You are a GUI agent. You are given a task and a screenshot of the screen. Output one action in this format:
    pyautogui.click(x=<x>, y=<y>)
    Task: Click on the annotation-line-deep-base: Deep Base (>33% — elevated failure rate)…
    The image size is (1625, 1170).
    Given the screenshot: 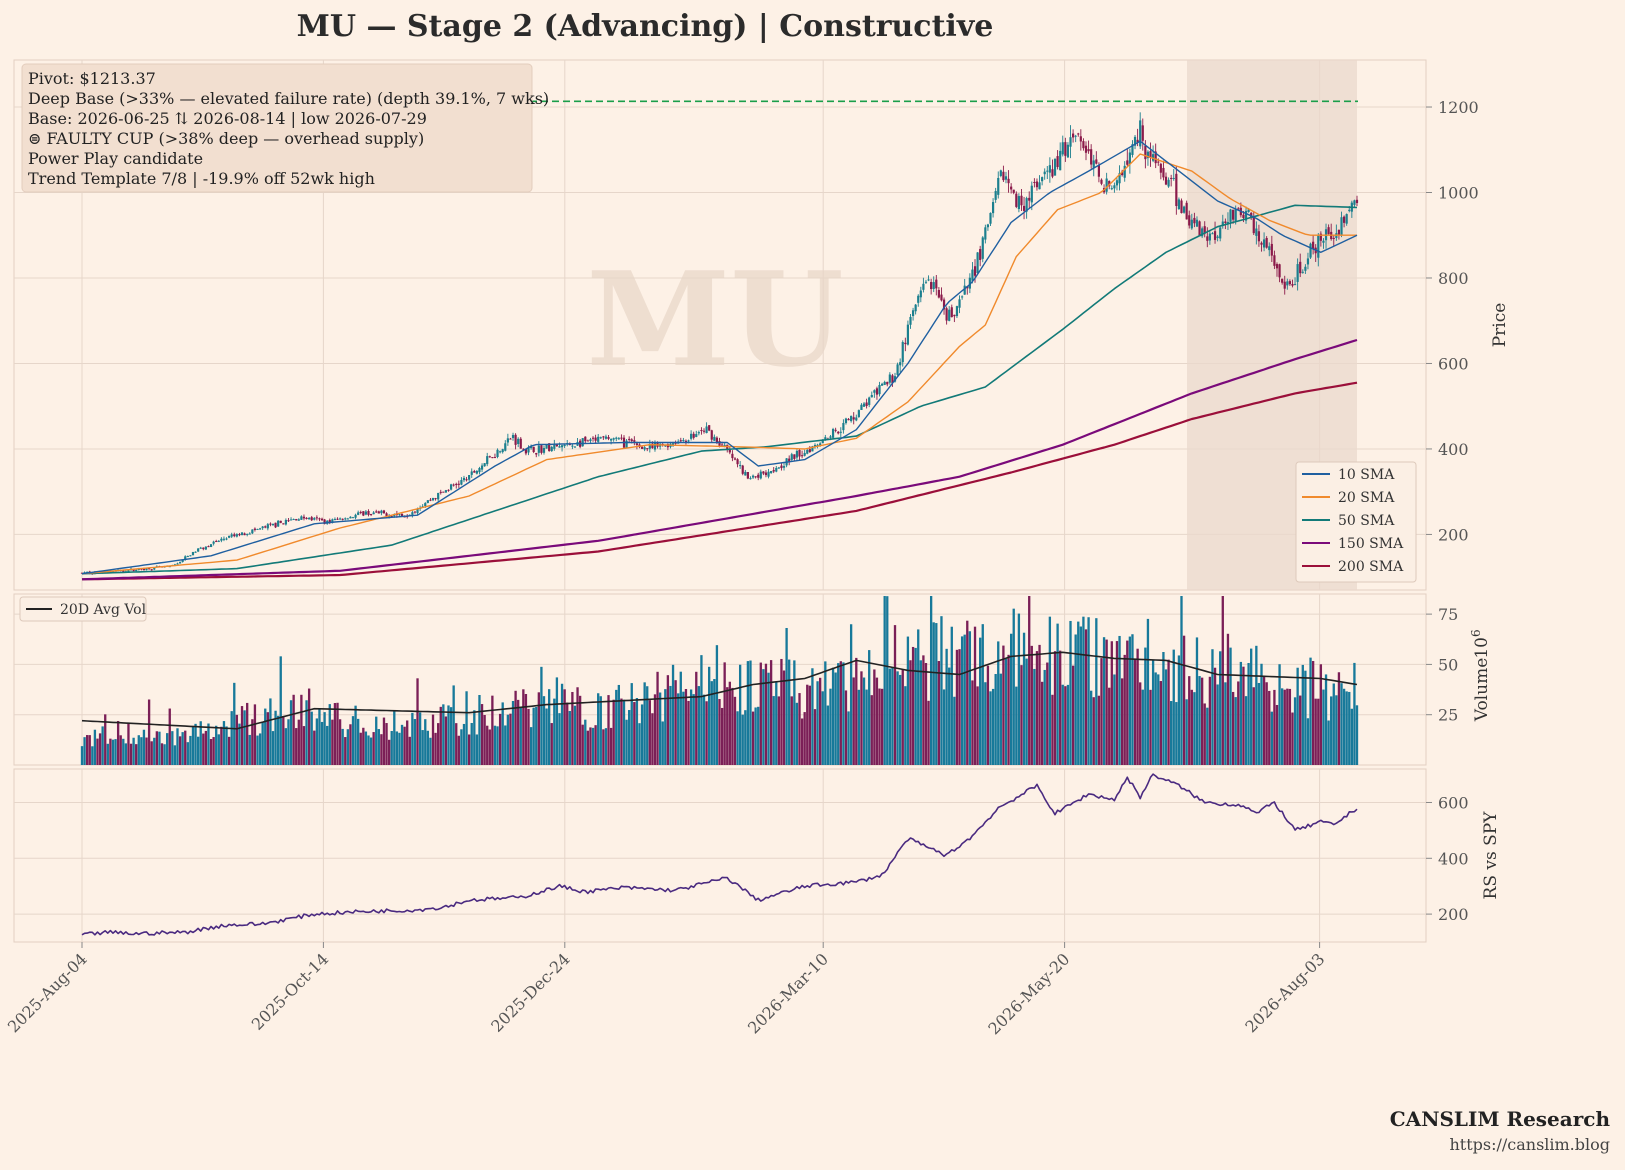 What is the action you would take?
    pyautogui.click(x=288, y=98)
    